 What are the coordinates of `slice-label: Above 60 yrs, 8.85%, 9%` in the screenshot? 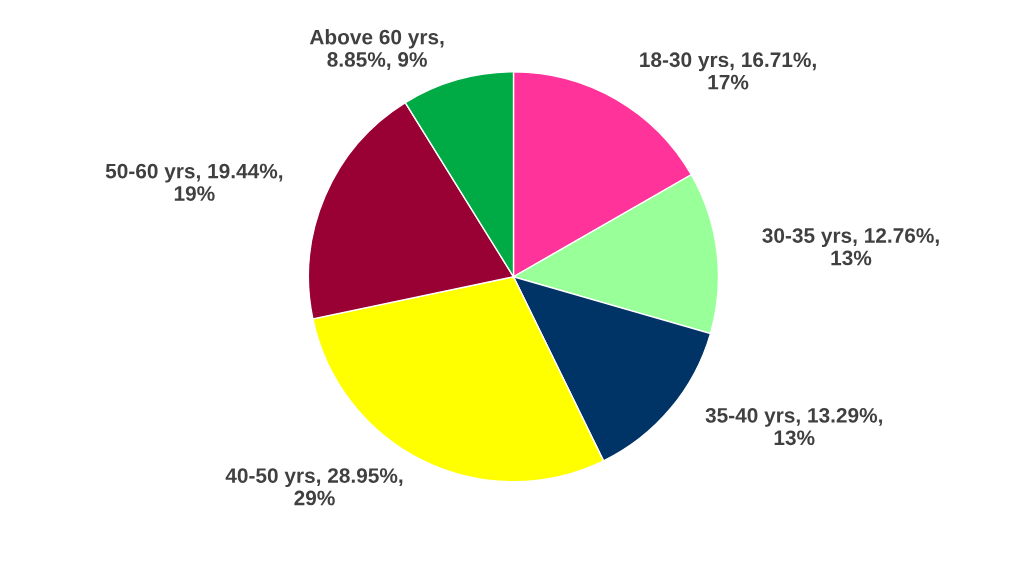 It's located at (376, 49).